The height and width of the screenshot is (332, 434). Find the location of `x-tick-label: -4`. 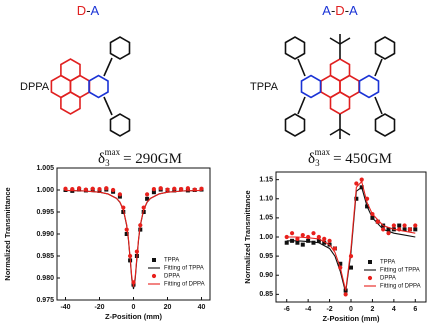

x-tick-label: -4 is located at coordinates (308, 309).